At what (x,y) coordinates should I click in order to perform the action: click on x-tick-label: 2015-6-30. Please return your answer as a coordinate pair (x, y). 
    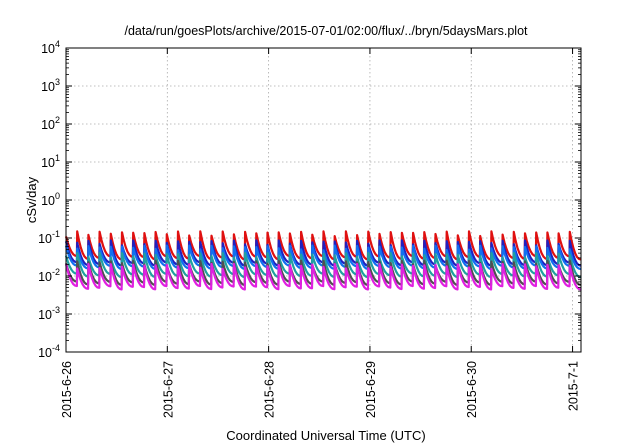
    Looking at the image, I should click on (472, 389).